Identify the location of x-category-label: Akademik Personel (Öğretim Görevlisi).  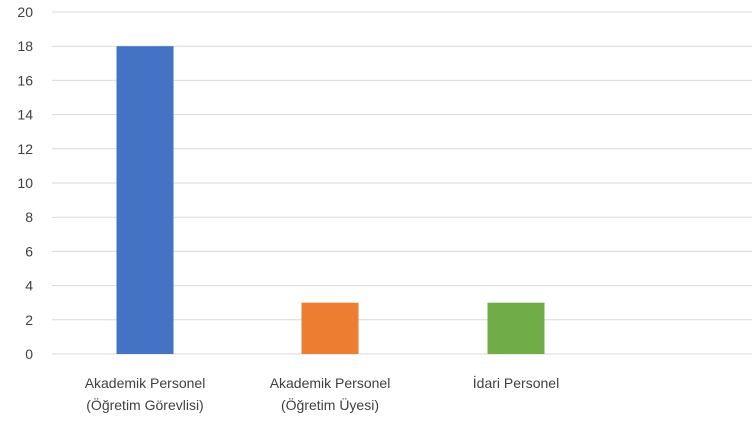
(145, 394).